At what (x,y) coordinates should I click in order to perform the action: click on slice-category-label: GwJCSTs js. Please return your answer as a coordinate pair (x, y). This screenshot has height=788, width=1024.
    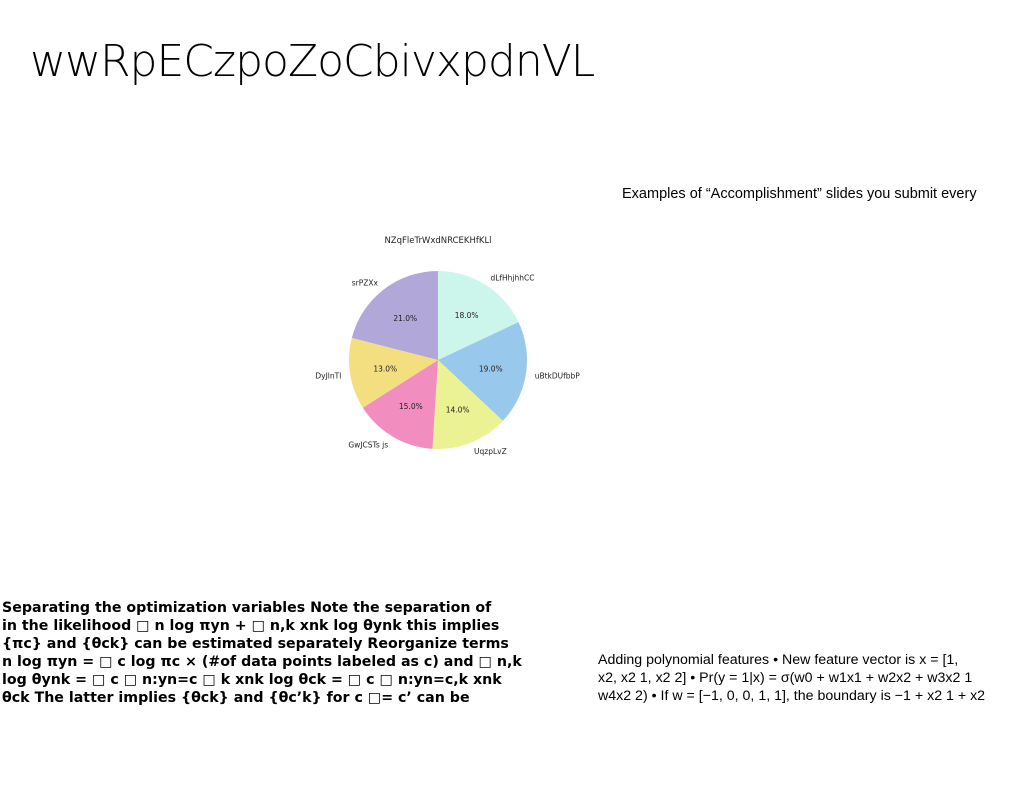
    Looking at the image, I should click on (368, 444).